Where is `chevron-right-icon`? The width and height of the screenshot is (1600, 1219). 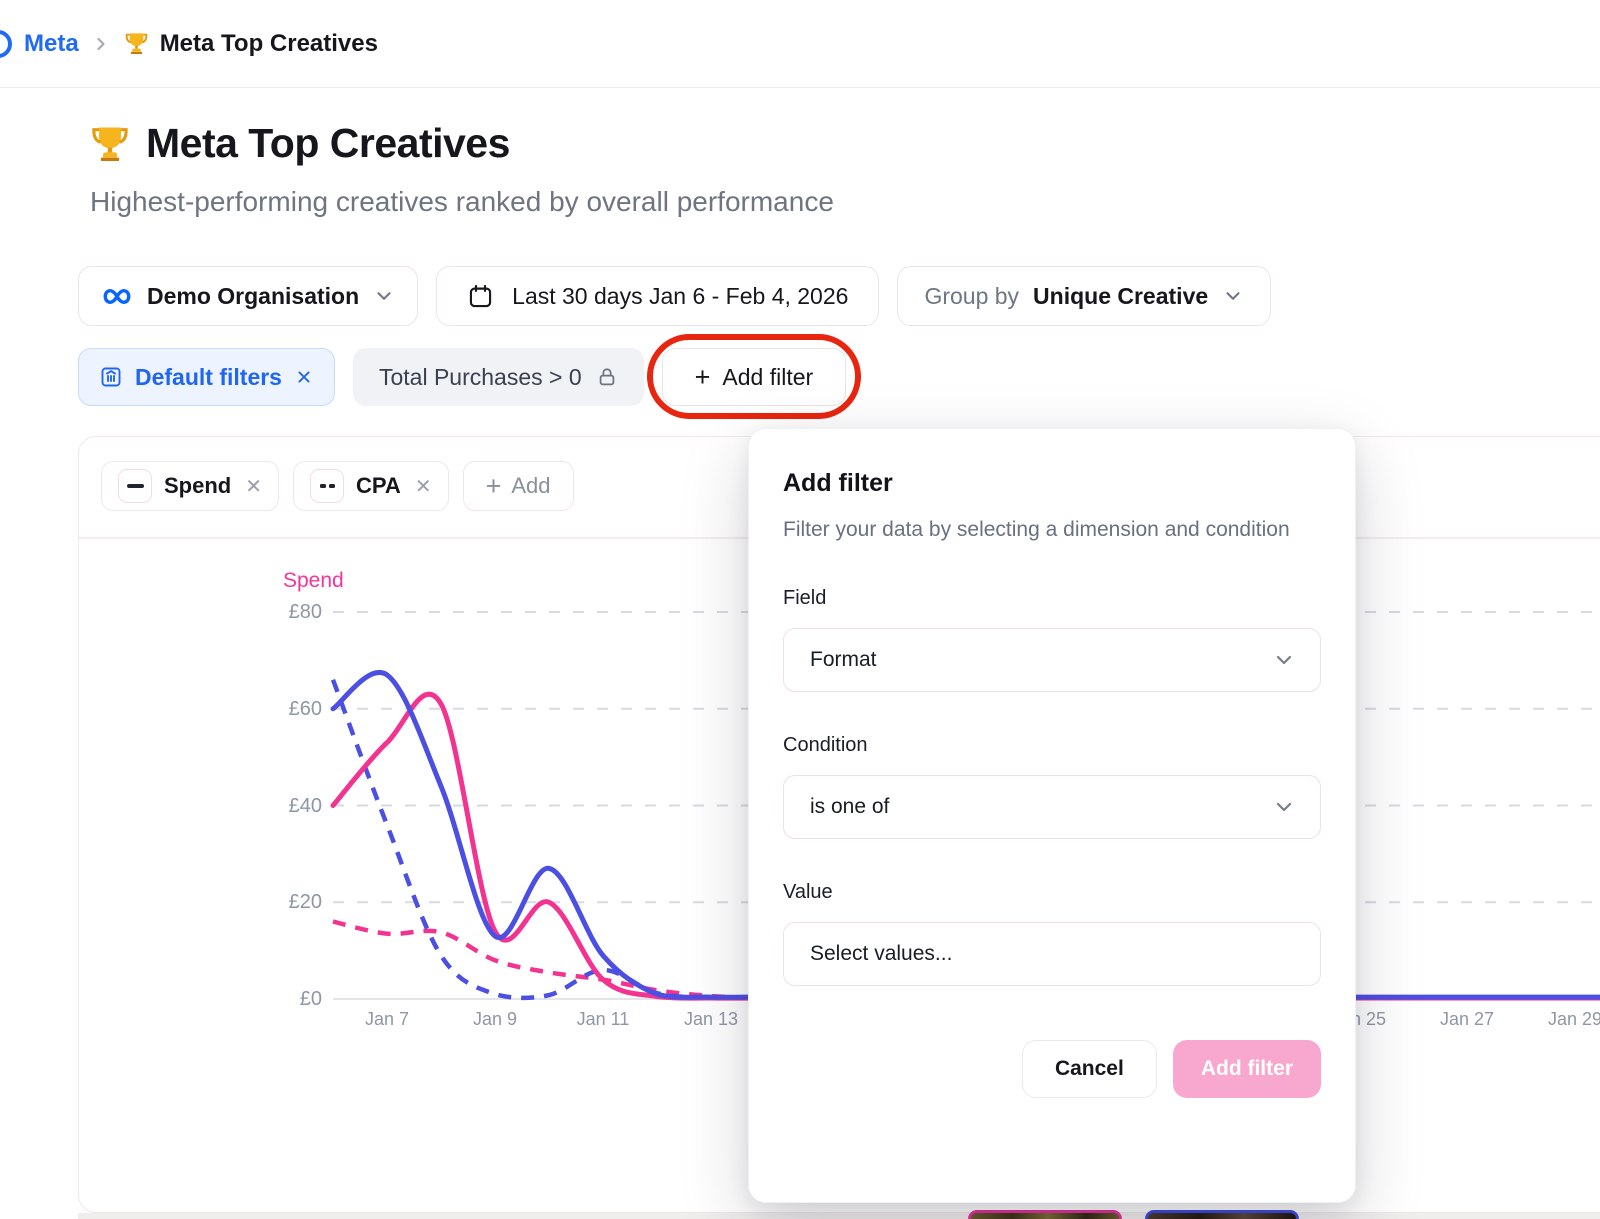 chevron-right-icon is located at coordinates (101, 44).